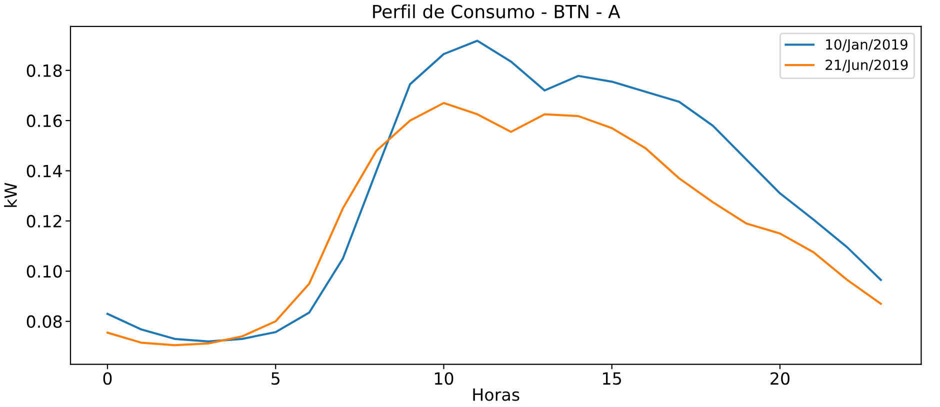  Describe the element at coordinates (496, 11) in the screenshot. I see `chart-title: Perfil de Consumo - BTN - A` at that location.